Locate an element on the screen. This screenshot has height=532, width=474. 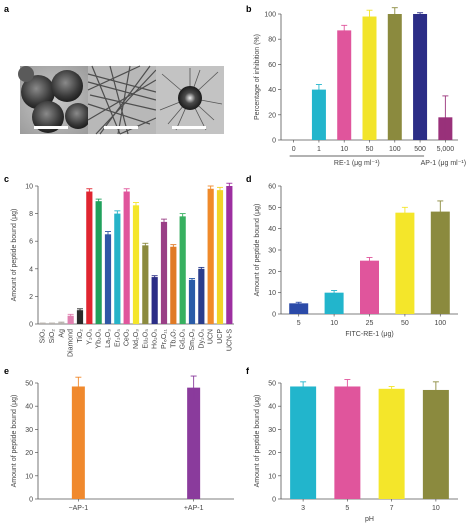
x-tick-label: Gd₂O₃ is located at coordinates (183, 339).